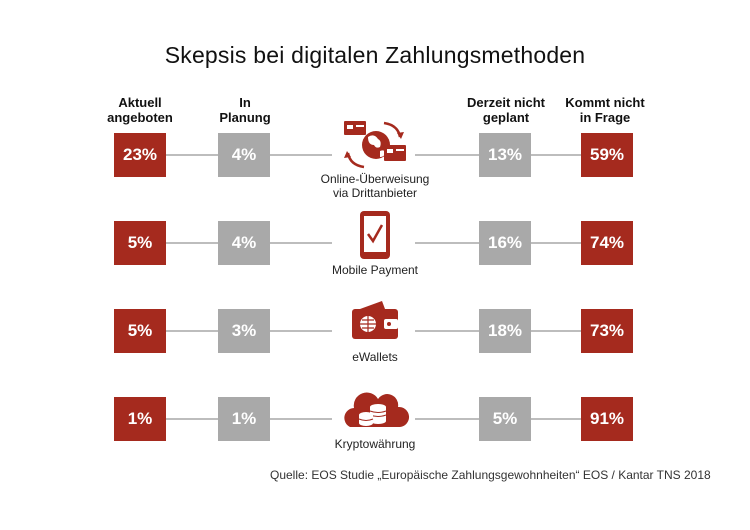  Describe the element at coordinates (375, 235) in the screenshot. I see `smartphone-check-icon` at that location.